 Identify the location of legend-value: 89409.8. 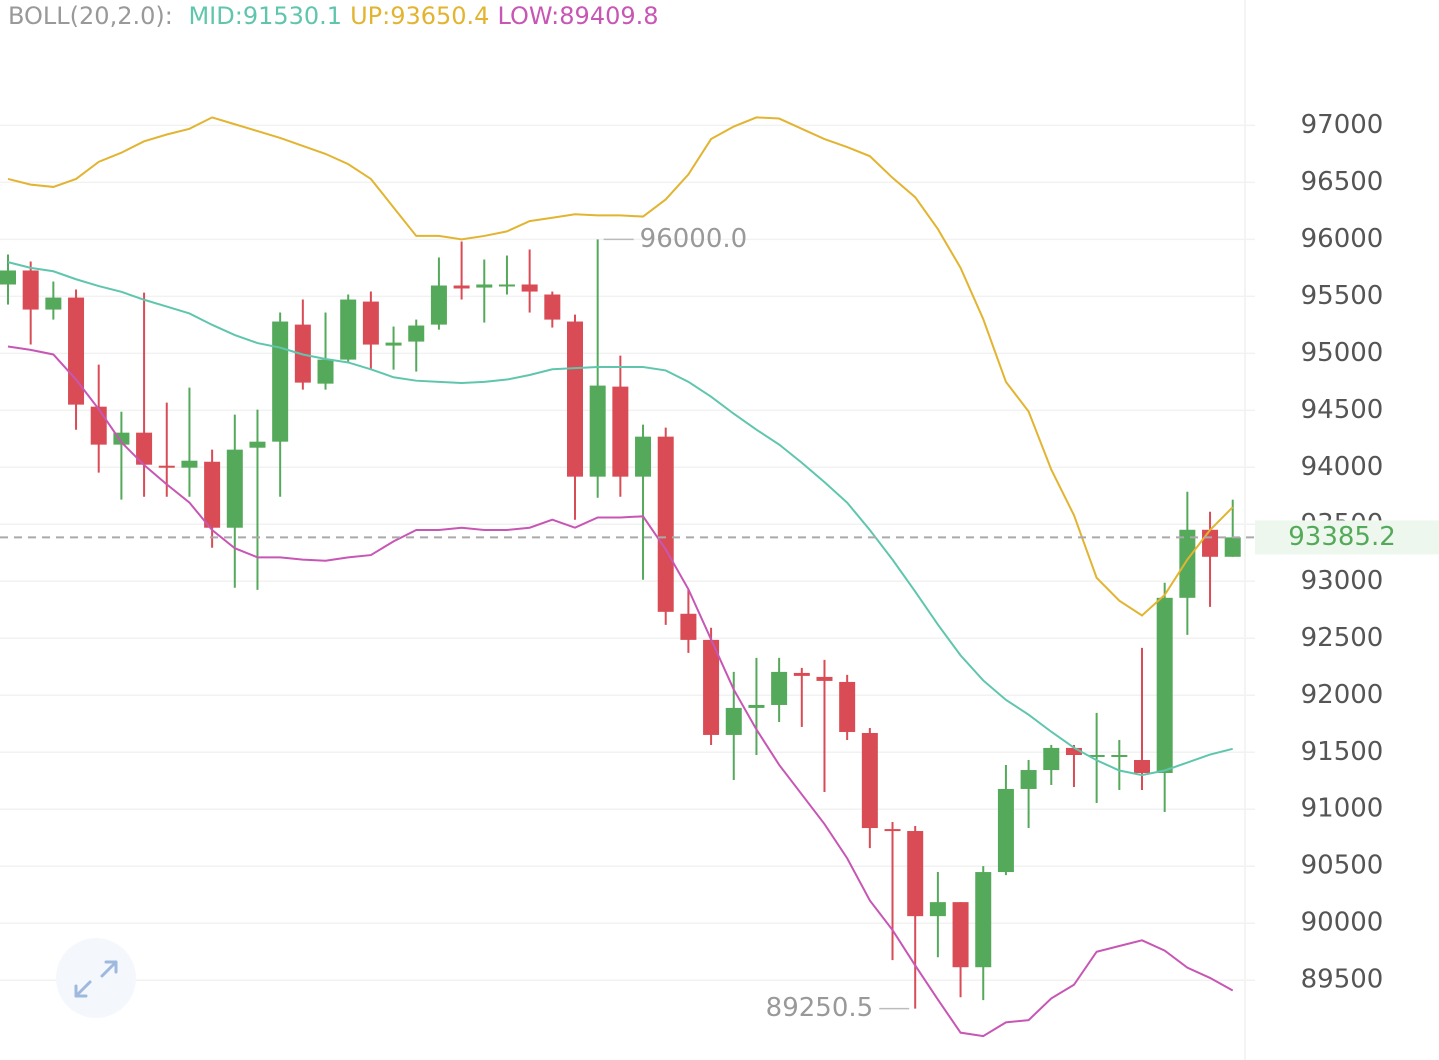
(608, 16).